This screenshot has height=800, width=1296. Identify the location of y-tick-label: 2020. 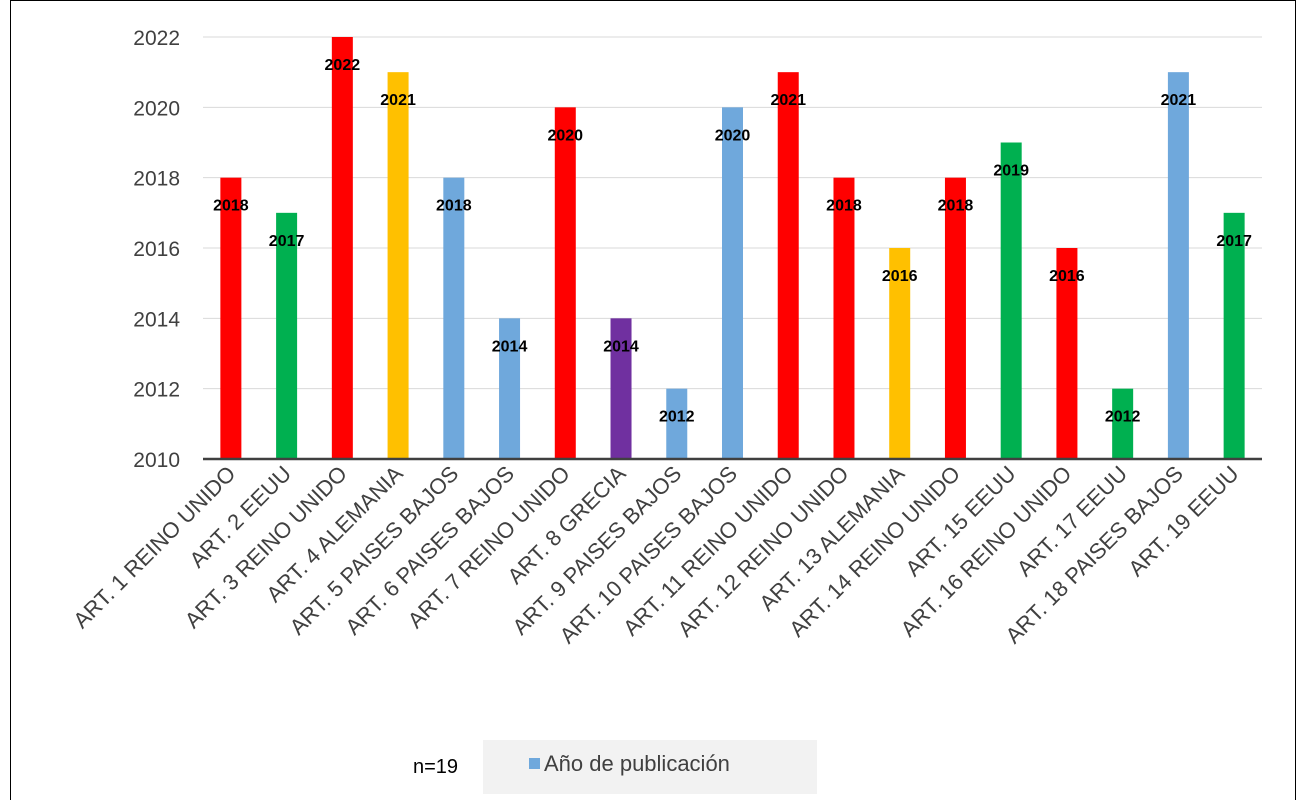
(156, 108).